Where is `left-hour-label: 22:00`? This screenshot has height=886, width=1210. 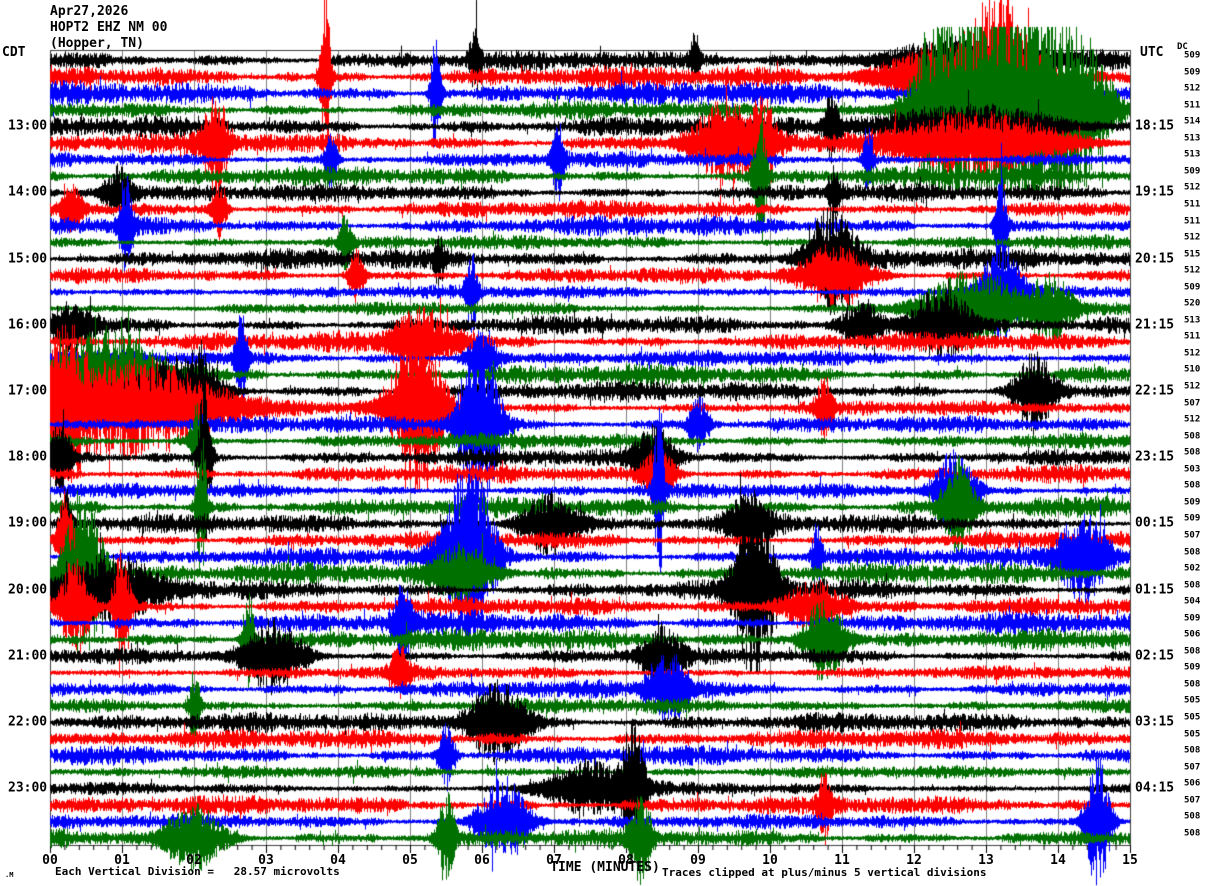 left-hour-label: 22:00 is located at coordinates (28, 722).